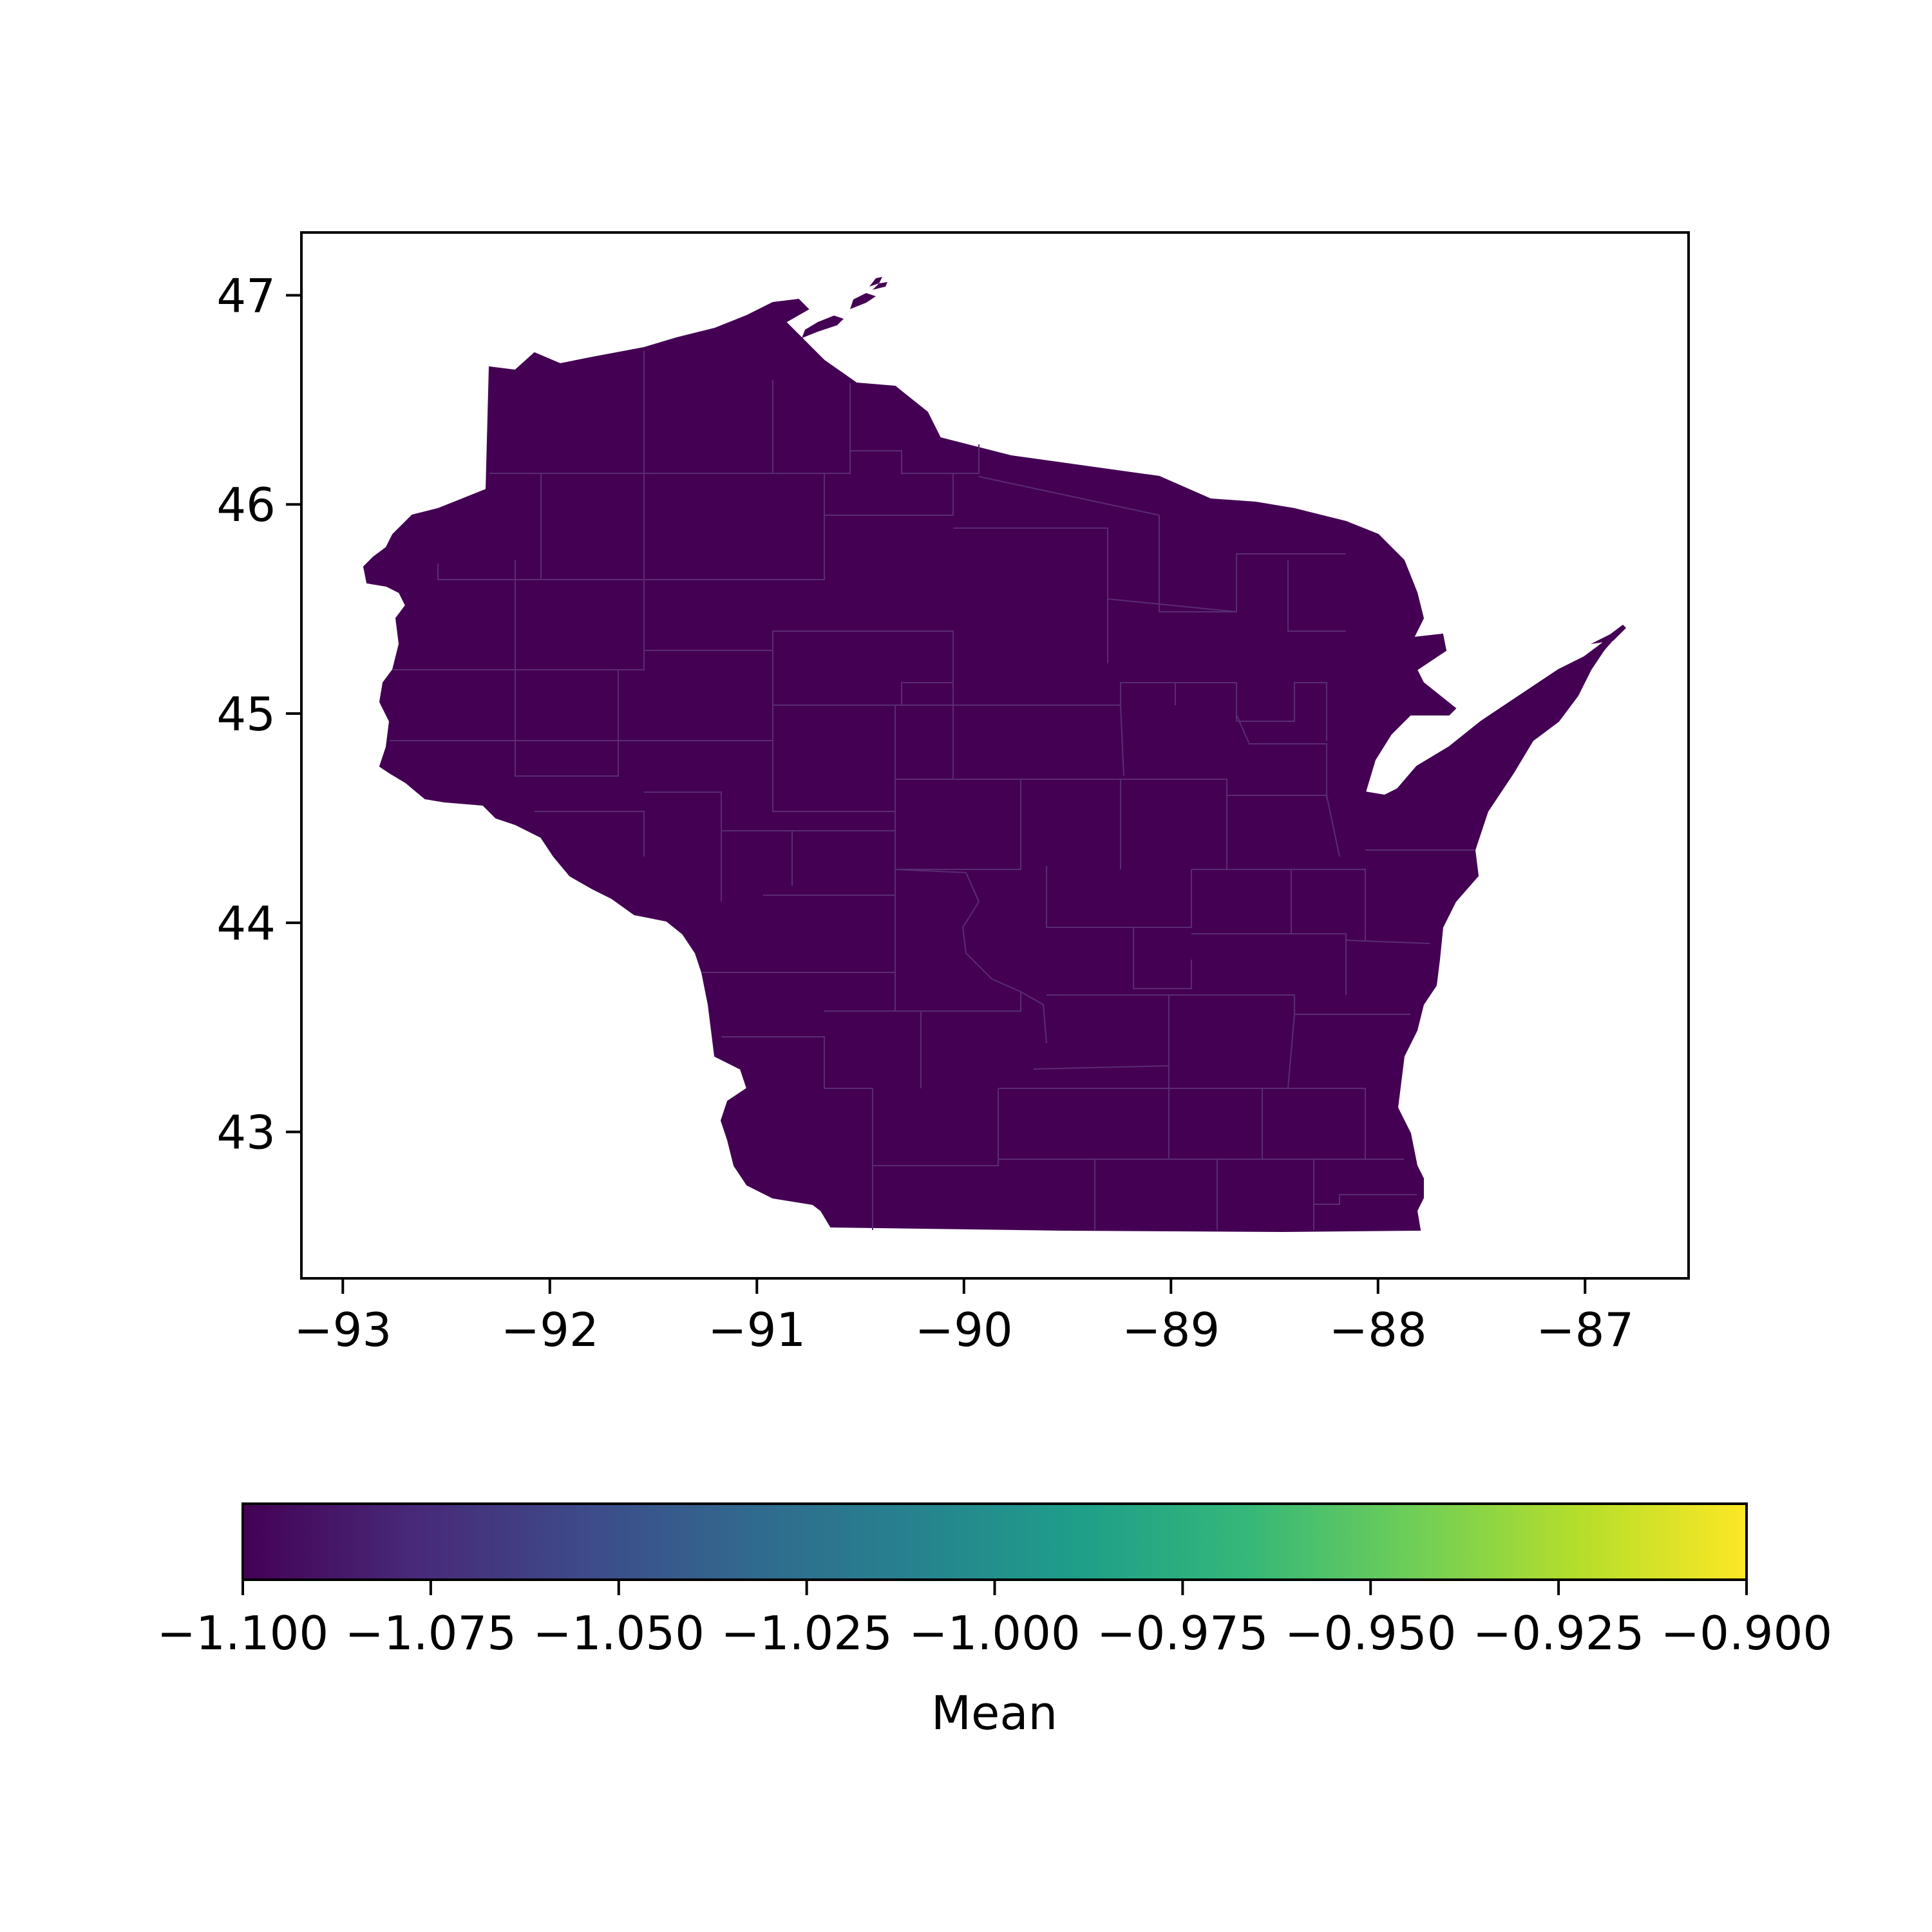 This screenshot has height=1932, width=1932. I want to click on colorbar-tick-label: −0.900, so click(1746, 1633).